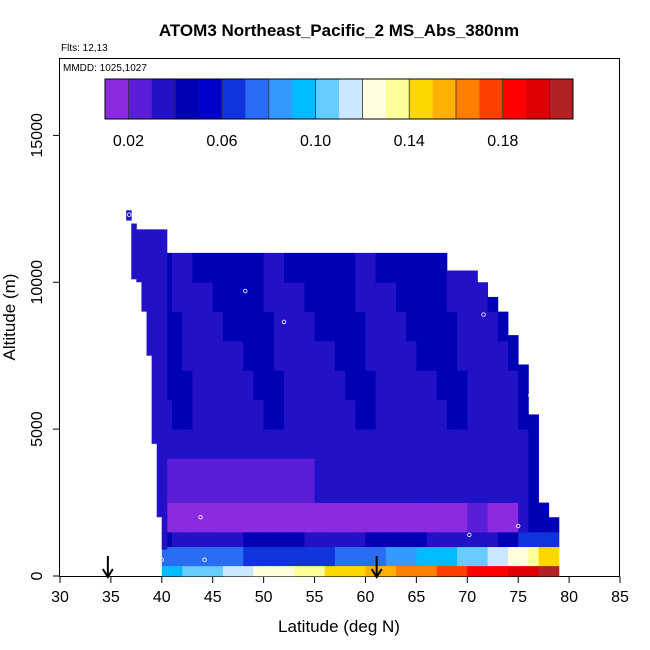  I want to click on dates-label: MMDD: 1025,1027, so click(105, 68).